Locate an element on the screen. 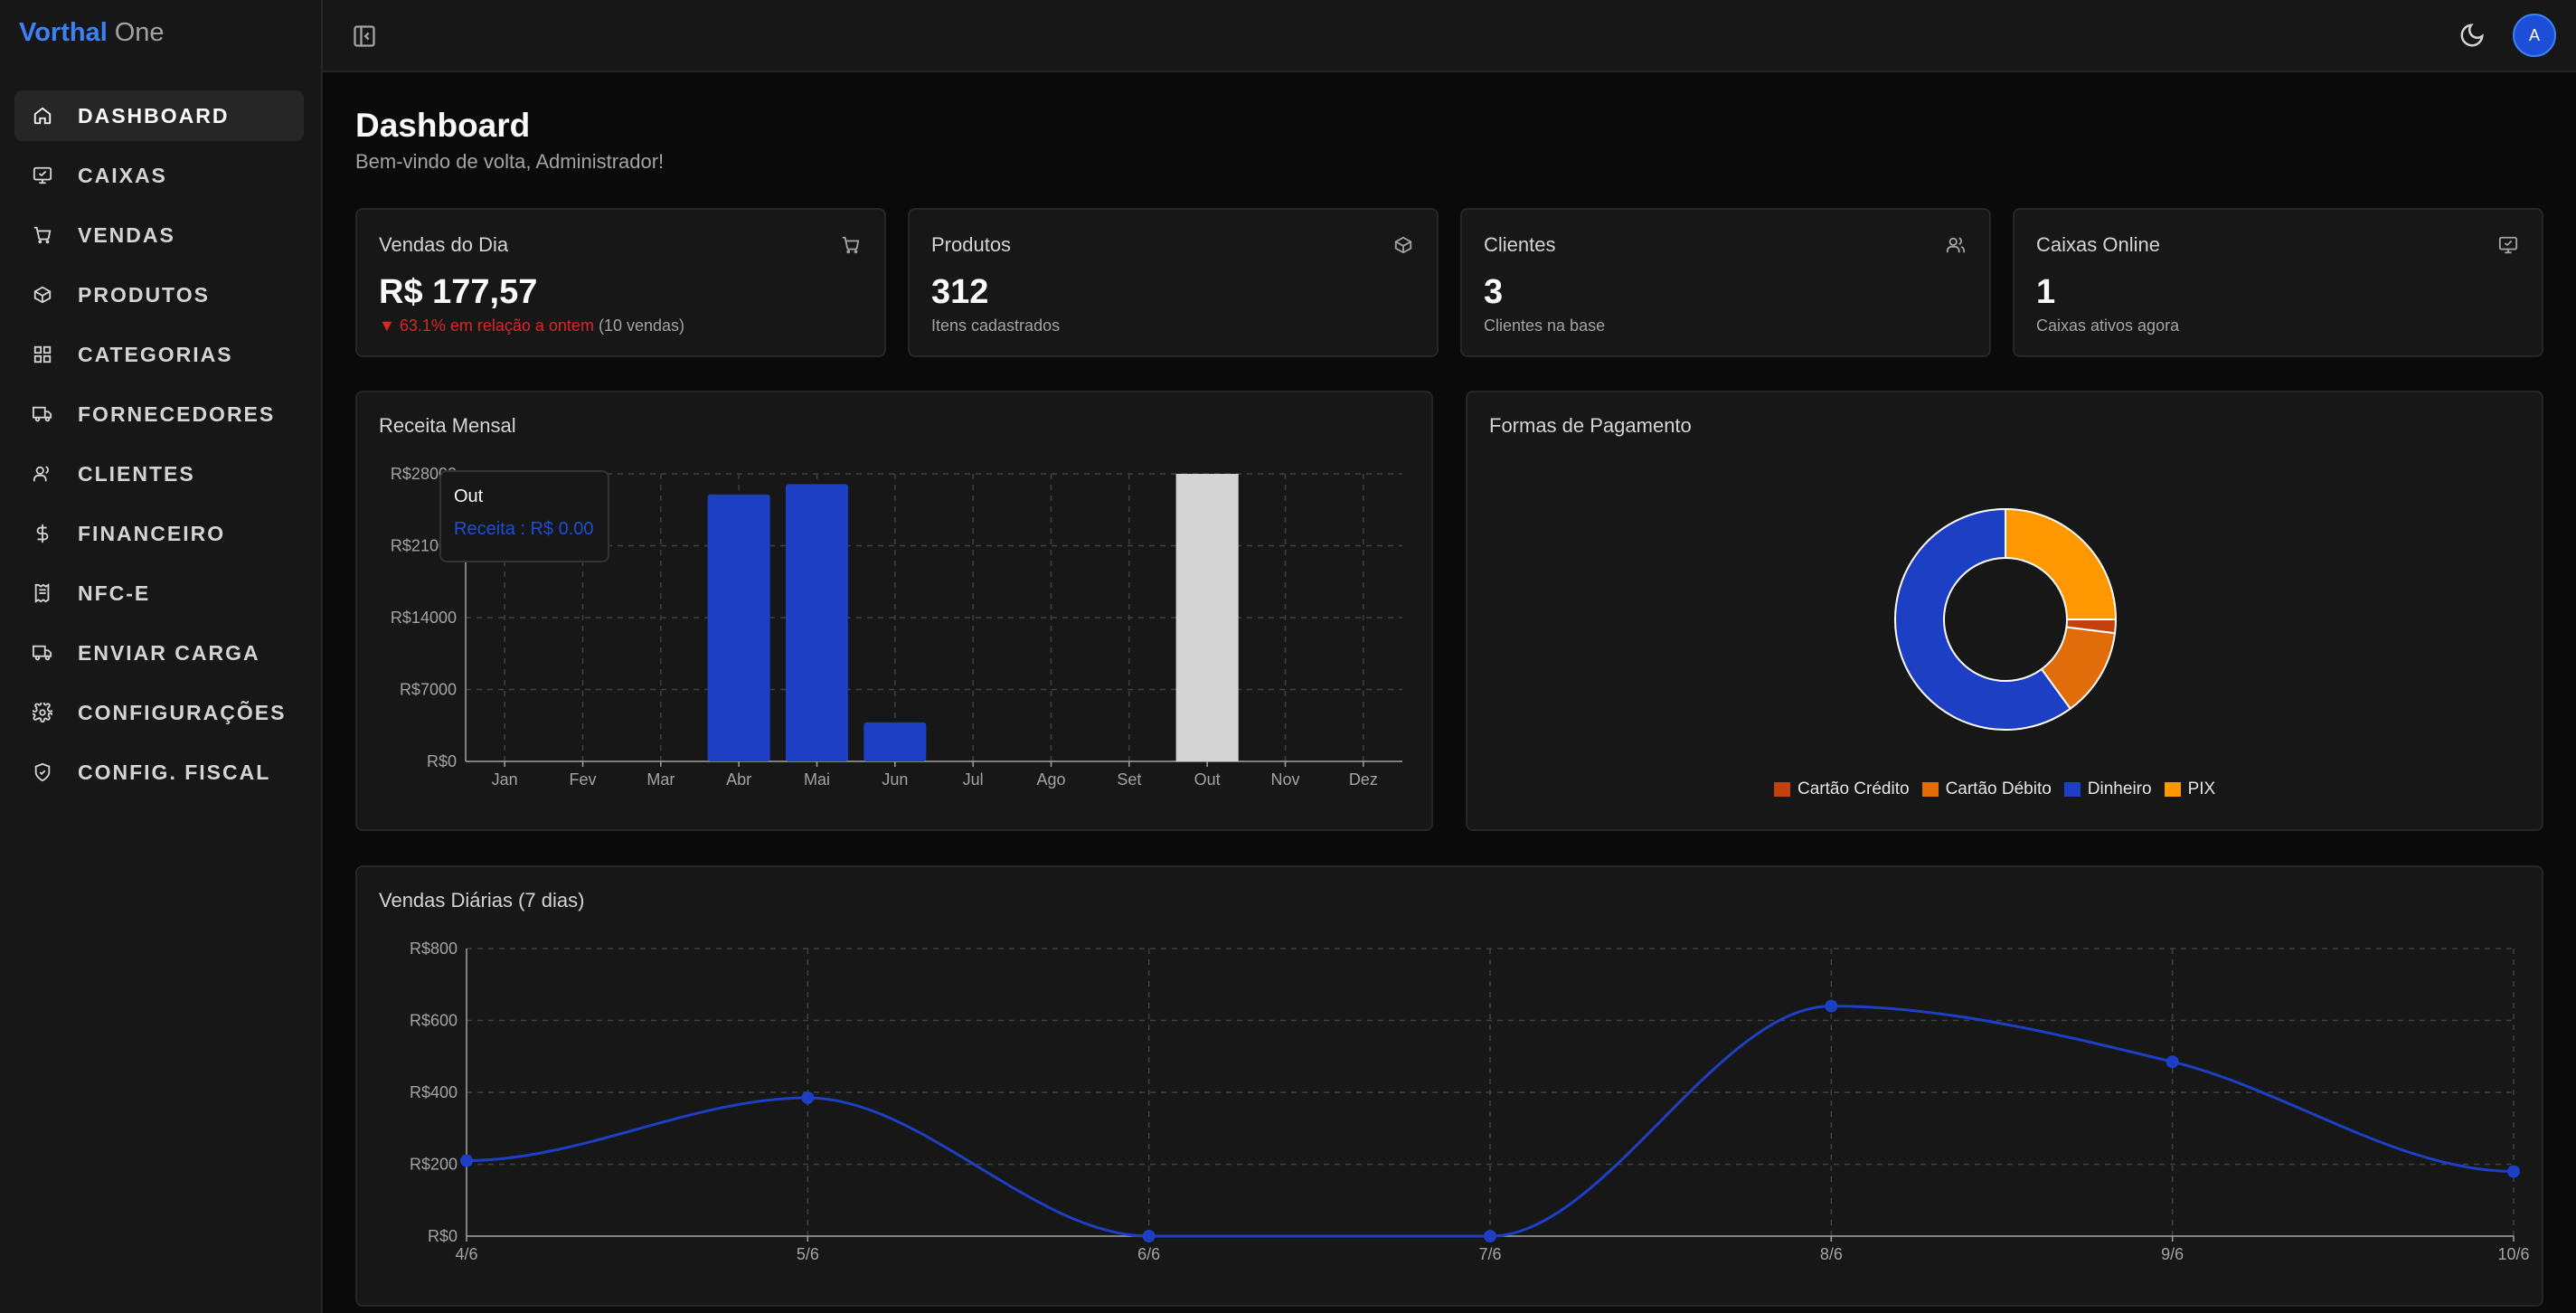  sidebar-item-categorias: CATEGORIAS is located at coordinates (159, 354).